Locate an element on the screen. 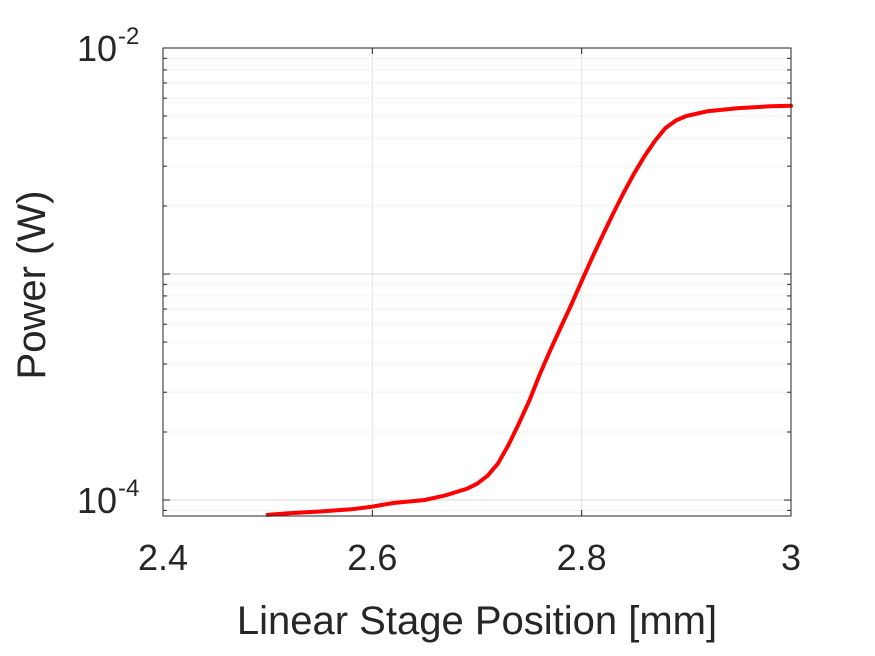 This screenshot has height=656, width=875. y-tick-label: 10 -4 is located at coordinates (108, 498).